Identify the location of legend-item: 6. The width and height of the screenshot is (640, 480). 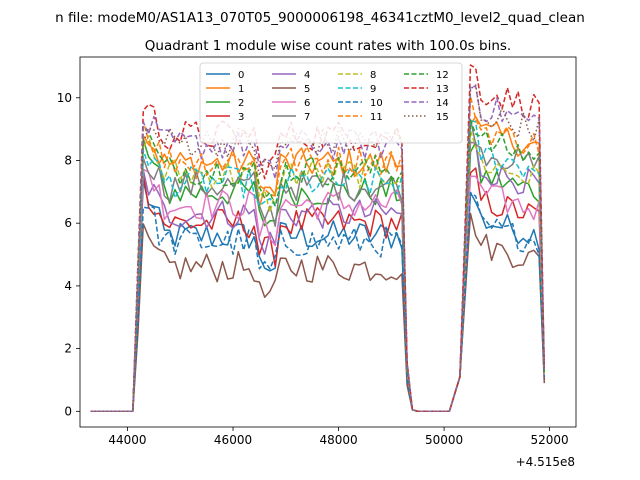
(291, 103).